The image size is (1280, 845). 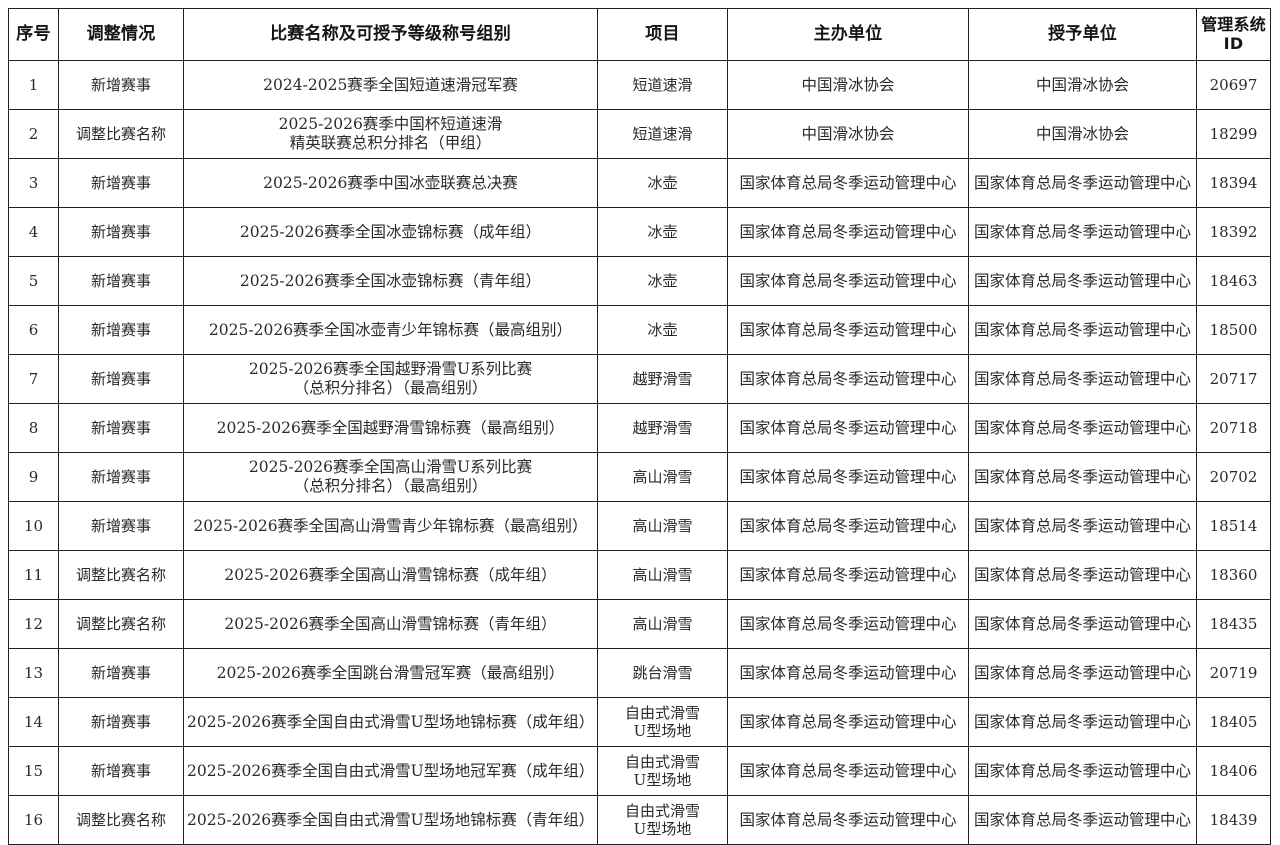 What do you see at coordinates (390, 427) in the screenshot?
I see `cell-competition-name-line1: 2025-2026赛季全国越野滑雪锦标赛（最高组别）` at bounding box center [390, 427].